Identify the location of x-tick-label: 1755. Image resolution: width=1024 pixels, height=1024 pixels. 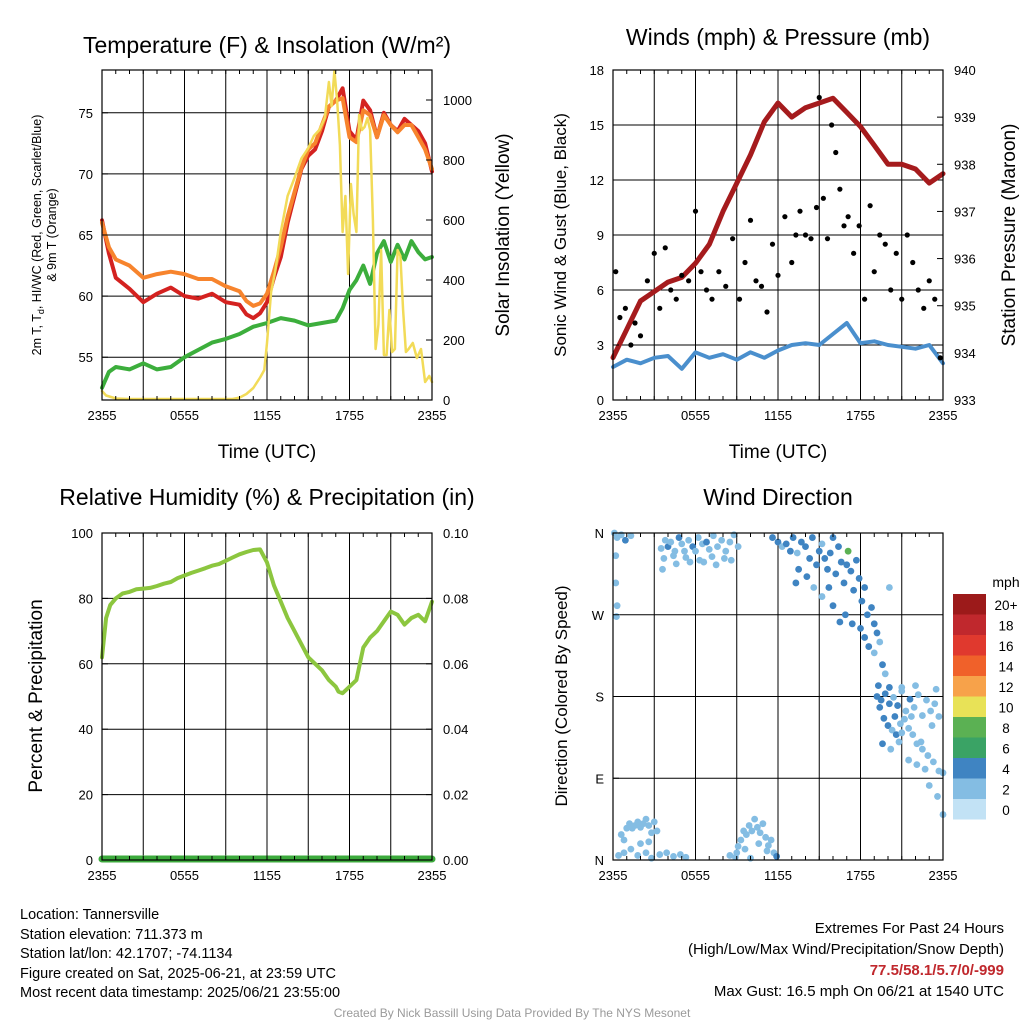
(349, 415).